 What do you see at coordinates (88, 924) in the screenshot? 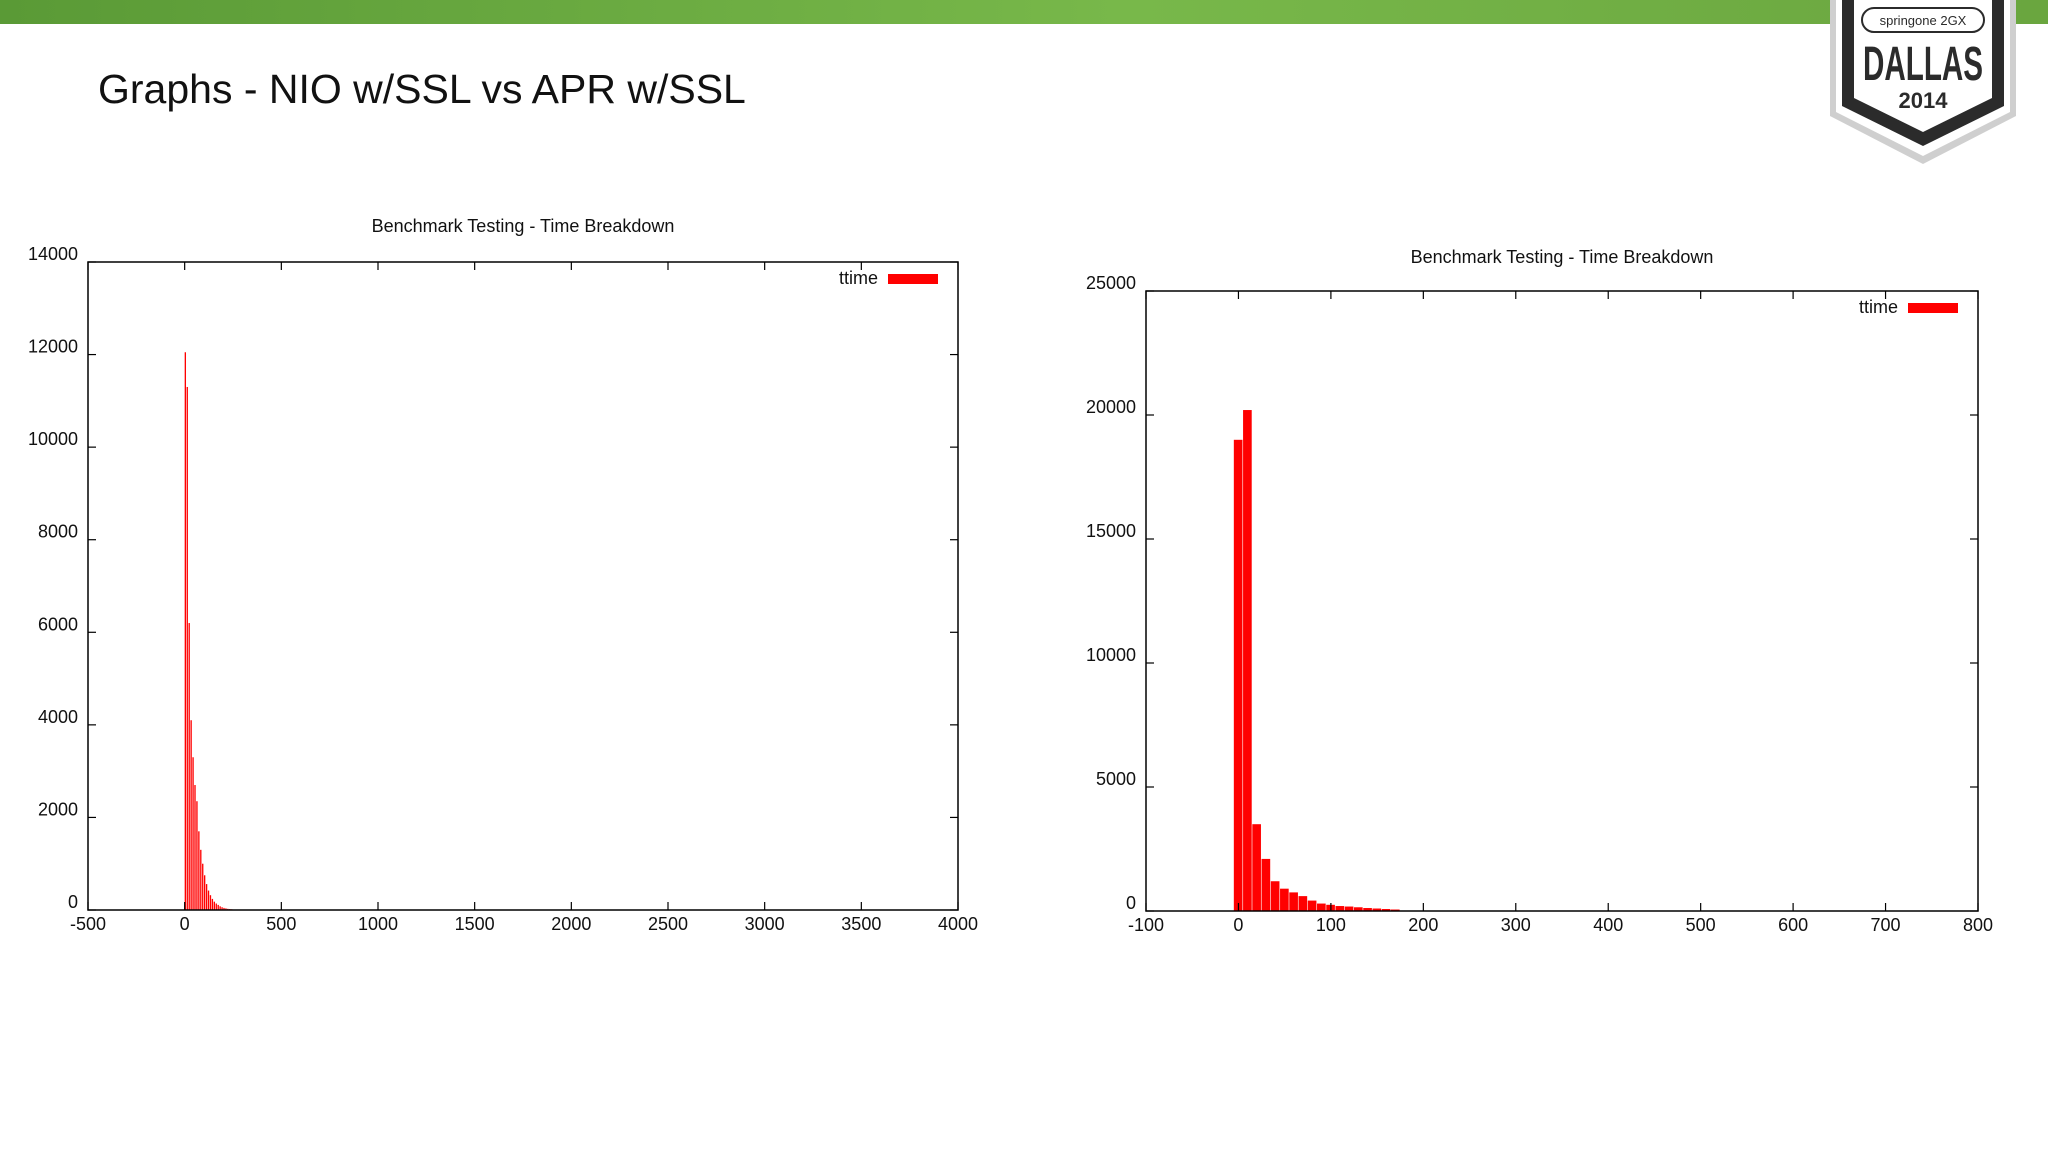
I see `x-tick-label: -500` at bounding box center [88, 924].